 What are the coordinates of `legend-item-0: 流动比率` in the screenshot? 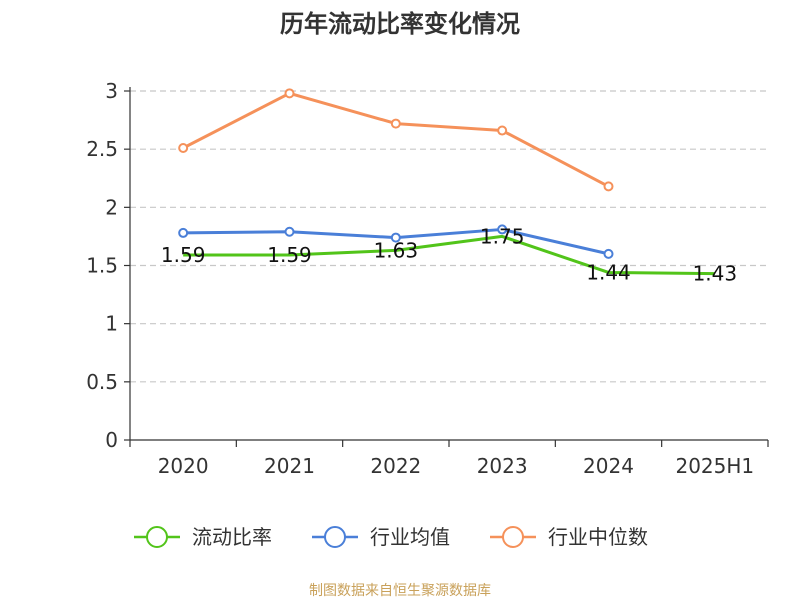 It's located at (203, 537).